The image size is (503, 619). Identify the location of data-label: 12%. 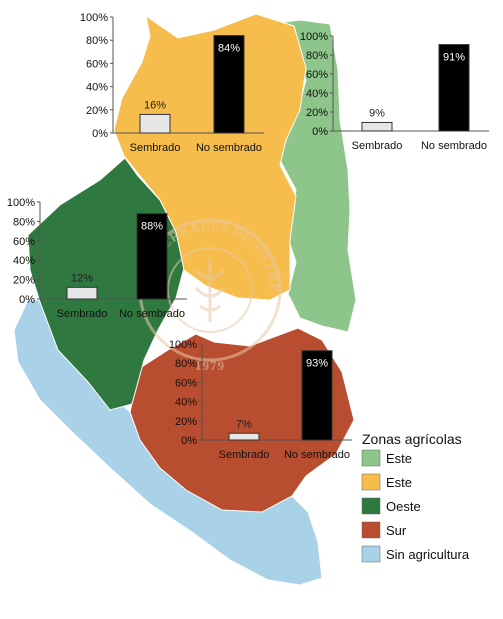
(82, 278).